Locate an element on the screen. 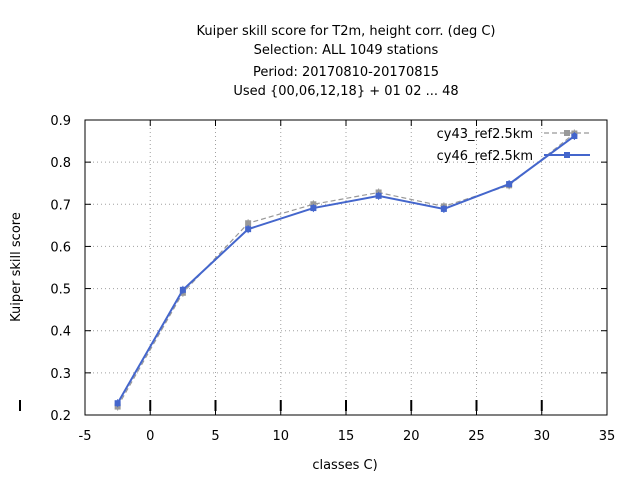 This screenshot has height=480, width=640. legend-label: cy46_ref2.5km is located at coordinates (485, 156).